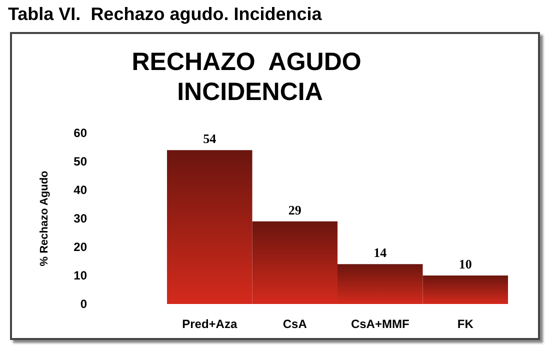 Image resolution: width=554 pixels, height=347 pixels. I want to click on x-tick-label: CsA, so click(295, 324).